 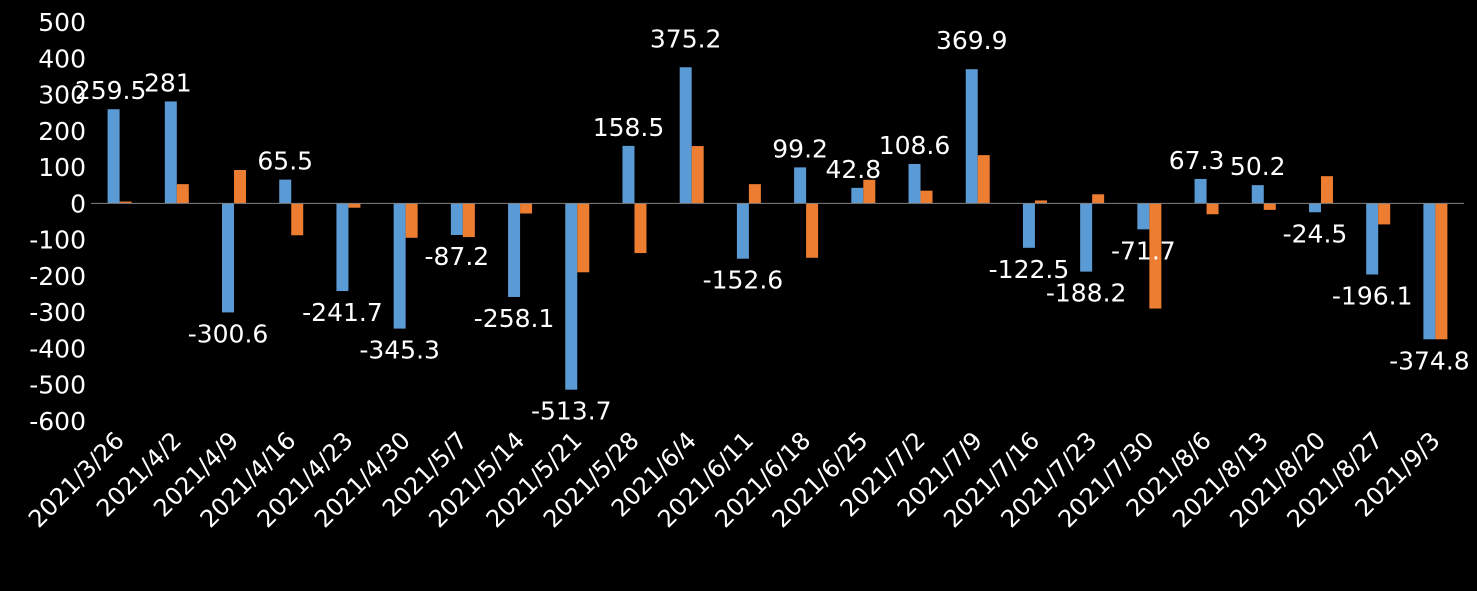 What do you see at coordinates (62, 131) in the screenshot?
I see `y-tick-label: 200` at bounding box center [62, 131].